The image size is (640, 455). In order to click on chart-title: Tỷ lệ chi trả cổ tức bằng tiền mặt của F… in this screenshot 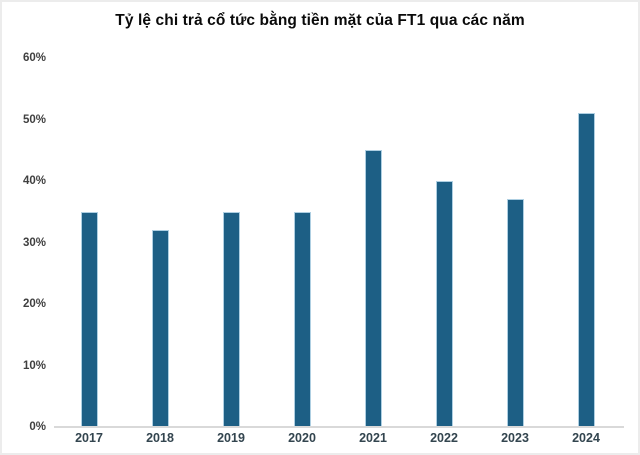, I will do `click(320, 20)`.